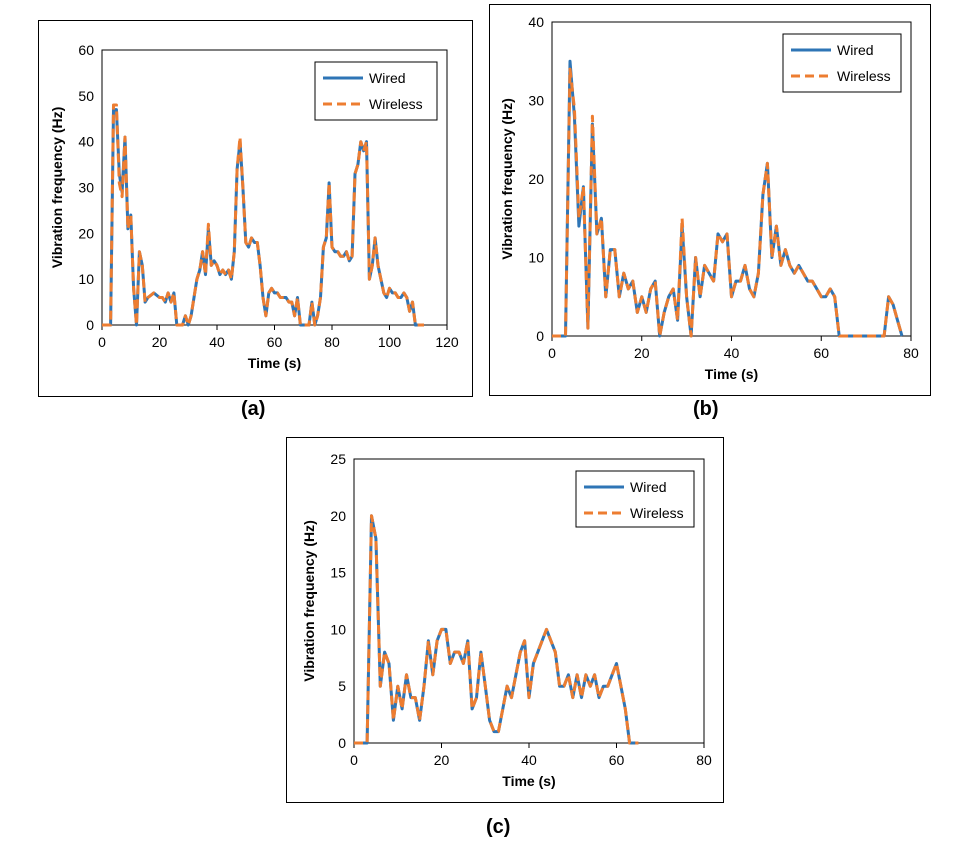 This screenshot has width=955, height=866. What do you see at coordinates (390, 342) in the screenshot?
I see `x-tick-label: 100` at bounding box center [390, 342].